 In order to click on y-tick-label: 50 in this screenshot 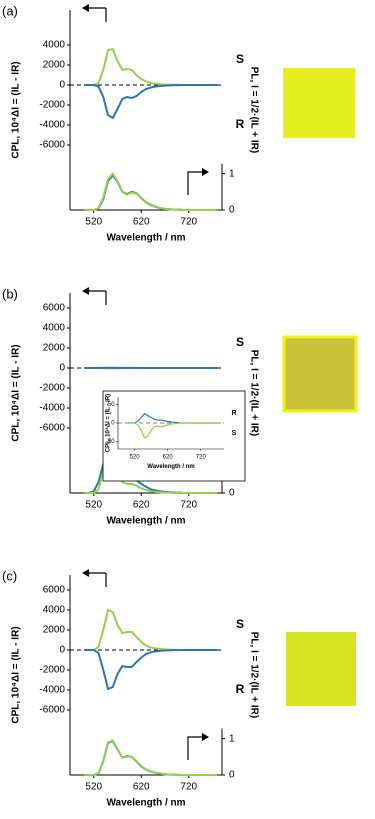, I will do `click(111, 405)`.